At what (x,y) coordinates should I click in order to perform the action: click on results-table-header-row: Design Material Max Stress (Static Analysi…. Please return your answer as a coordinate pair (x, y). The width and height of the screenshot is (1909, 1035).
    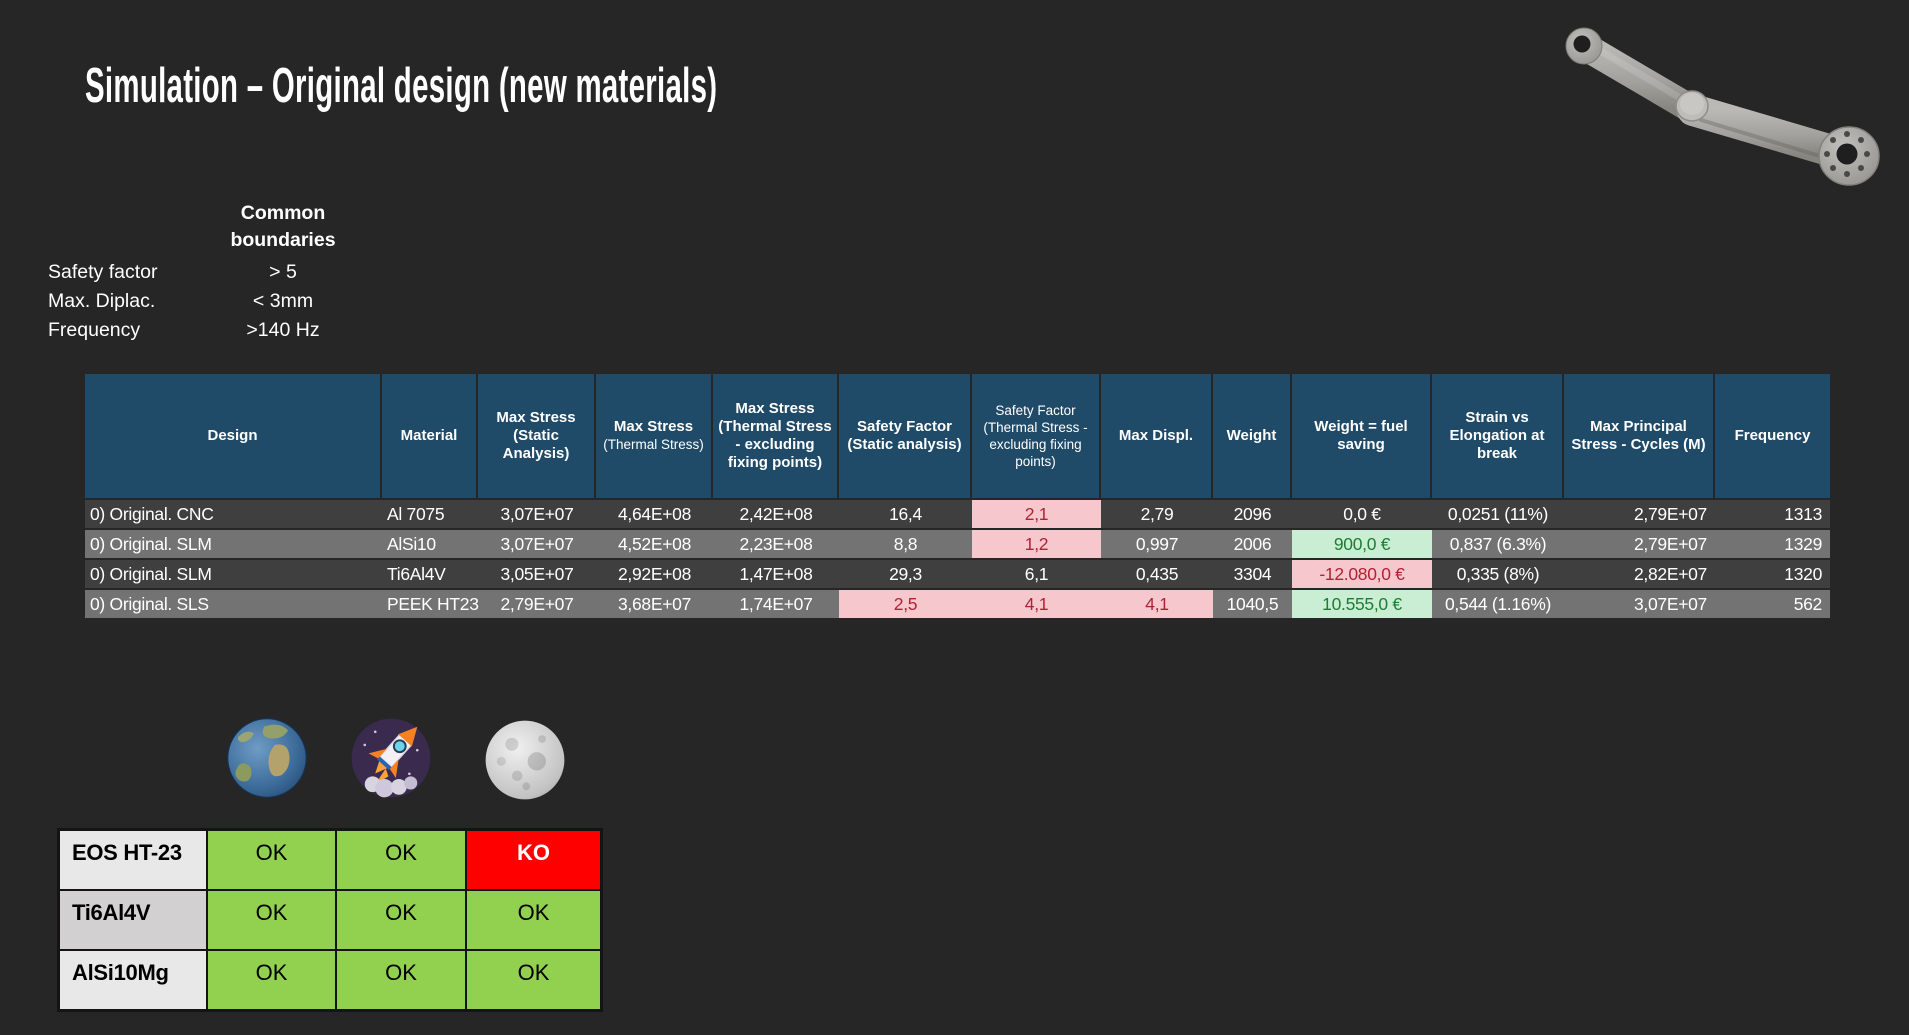
    Looking at the image, I should click on (957, 436).